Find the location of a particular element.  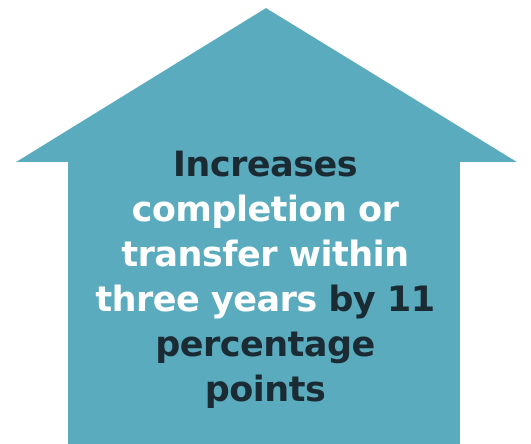

message-increases: Increases is located at coordinates (265, 165).